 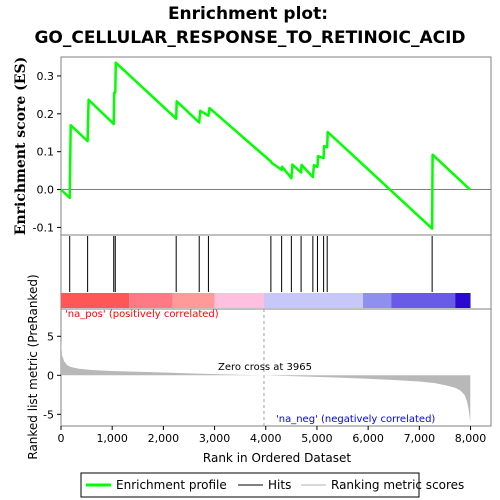 I want to click on x-tick-label: 2,000, so click(x=164, y=438).